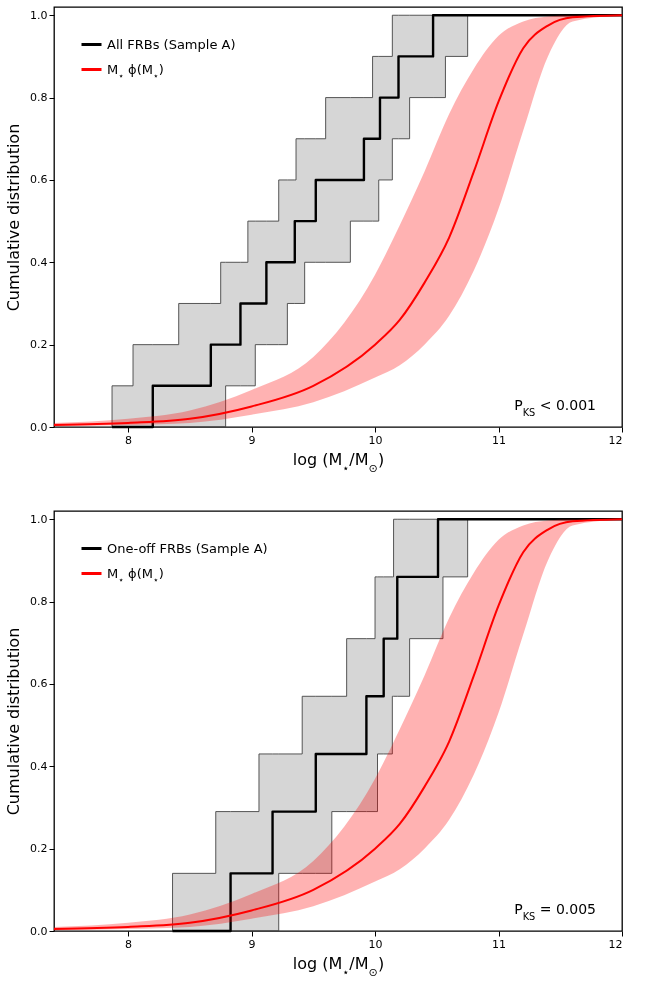 The image size is (660, 1005). What do you see at coordinates (555, 911) in the screenshot?
I see `annotation: P$_{KS}$ = 0.005` at bounding box center [555, 911].